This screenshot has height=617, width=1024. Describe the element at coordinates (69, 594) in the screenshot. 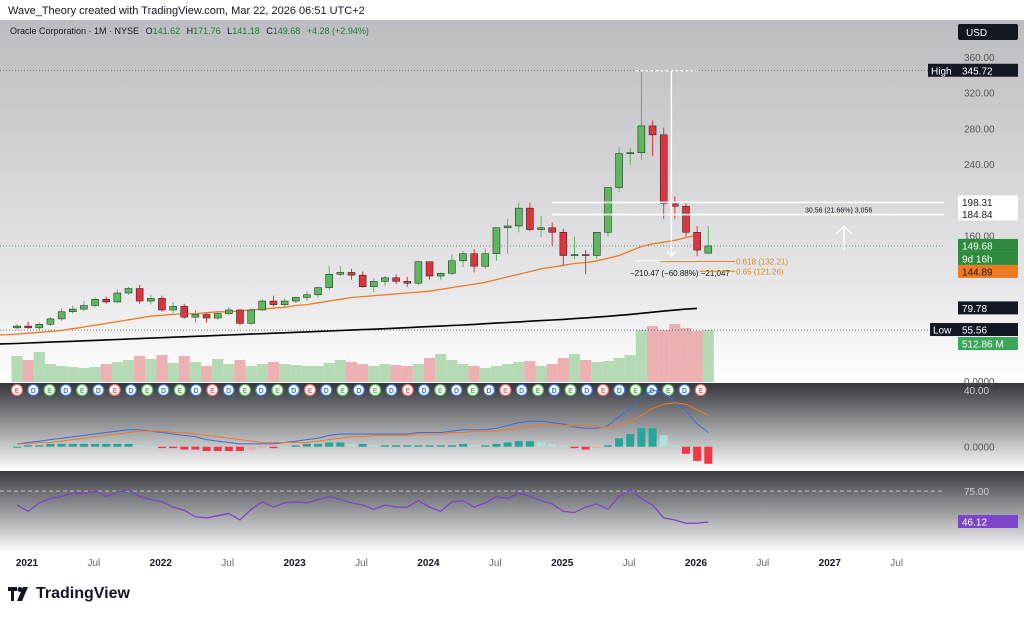

I see `tradingview-brand: TradingView` at that location.